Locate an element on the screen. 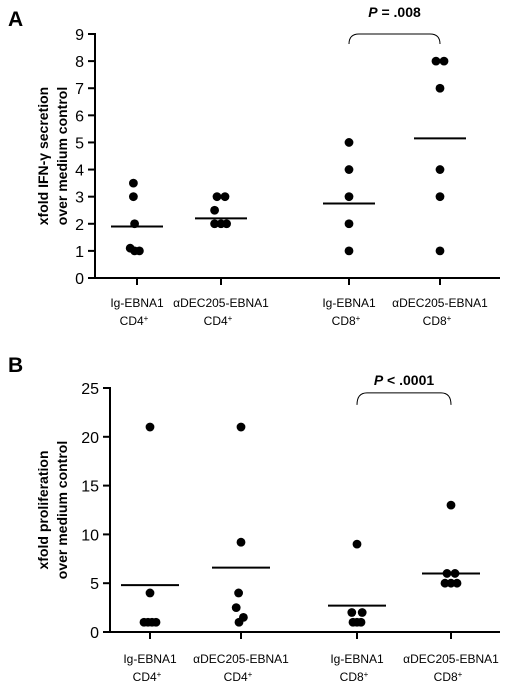 The width and height of the screenshot is (520, 683). p-value-label: P < .0001 is located at coordinates (404, 380).